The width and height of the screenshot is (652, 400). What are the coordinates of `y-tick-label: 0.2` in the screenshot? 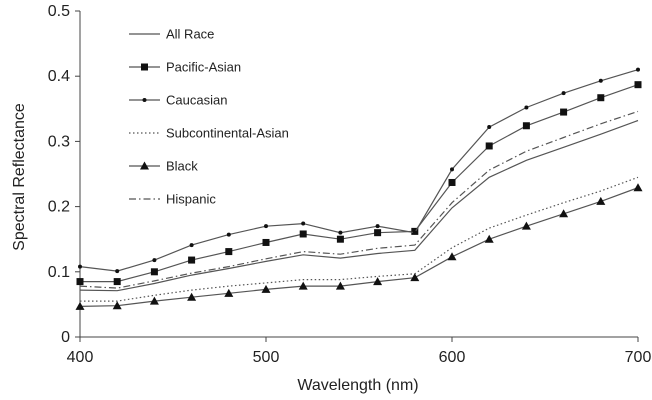 It's located at (59, 207).